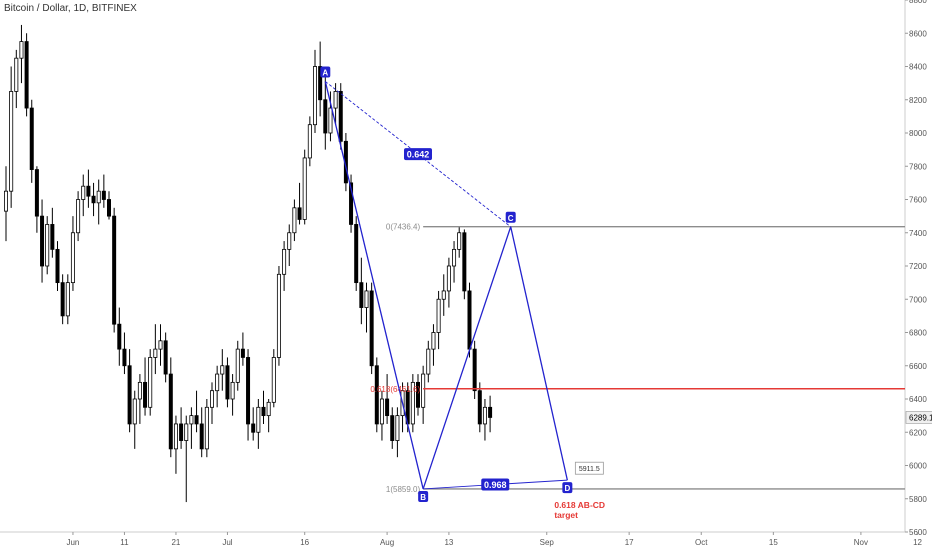 This screenshot has width=932, height=550. I want to click on point-marker-c, so click(510, 217).